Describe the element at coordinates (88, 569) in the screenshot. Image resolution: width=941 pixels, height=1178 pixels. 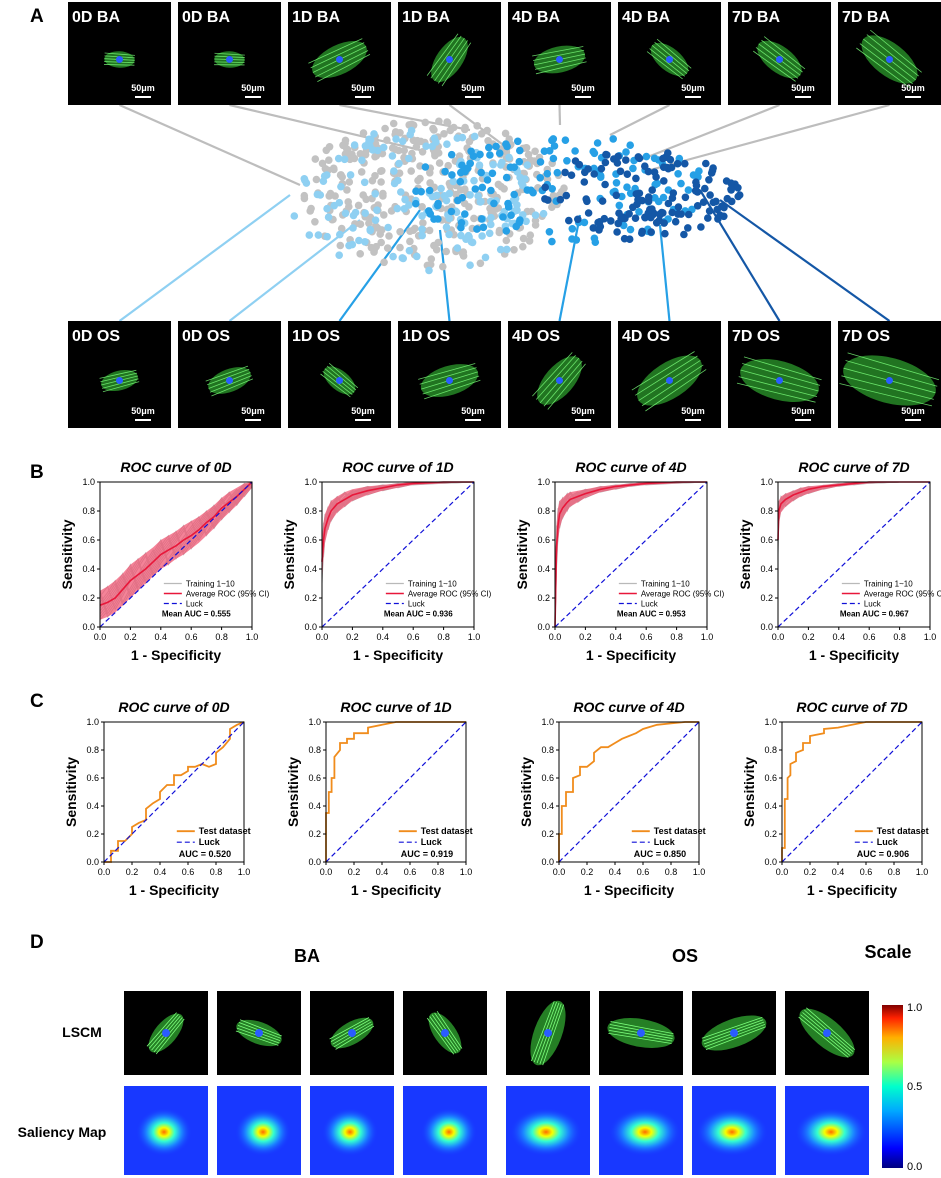
I see `y-tick-label: 0.4` at that location.